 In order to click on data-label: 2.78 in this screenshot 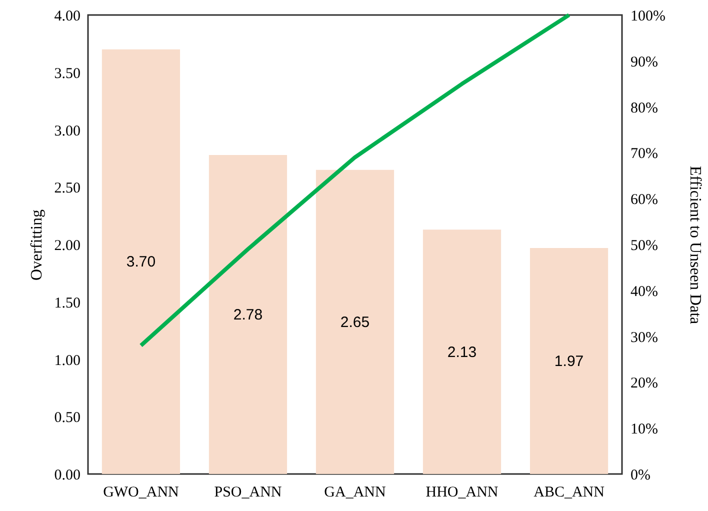, I will do `click(248, 315)`.